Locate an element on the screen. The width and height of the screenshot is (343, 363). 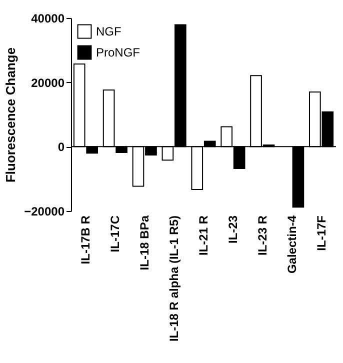
x-tick-label: IL-21 R is located at coordinates (203, 235).